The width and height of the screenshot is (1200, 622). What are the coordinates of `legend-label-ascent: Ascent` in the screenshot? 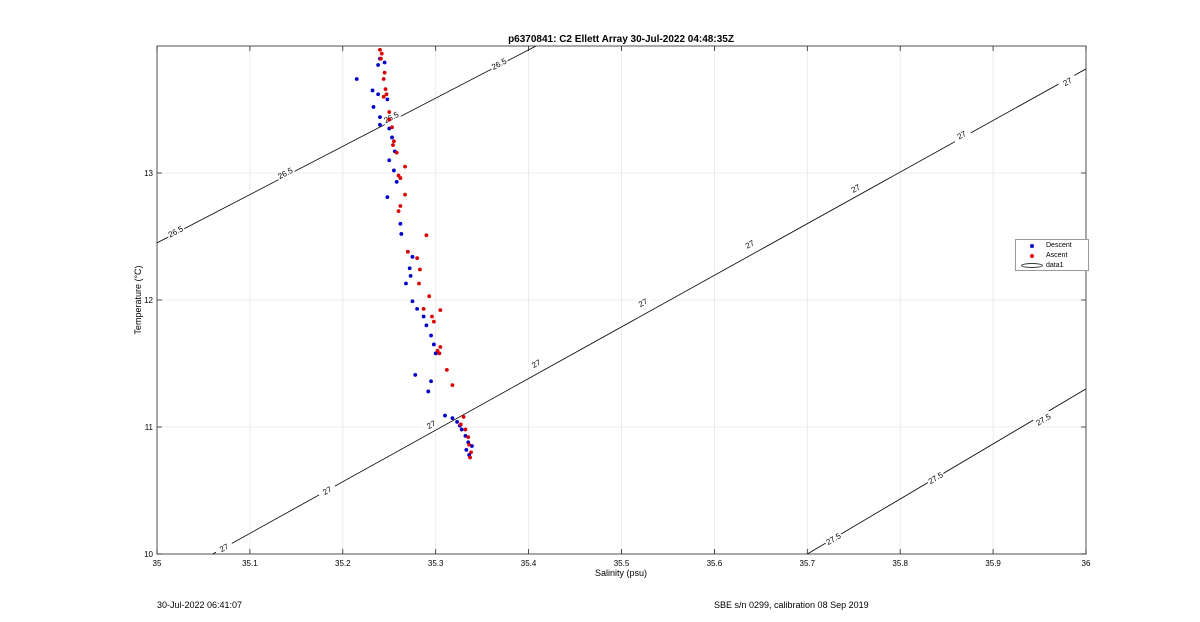 It's located at (1057, 255).